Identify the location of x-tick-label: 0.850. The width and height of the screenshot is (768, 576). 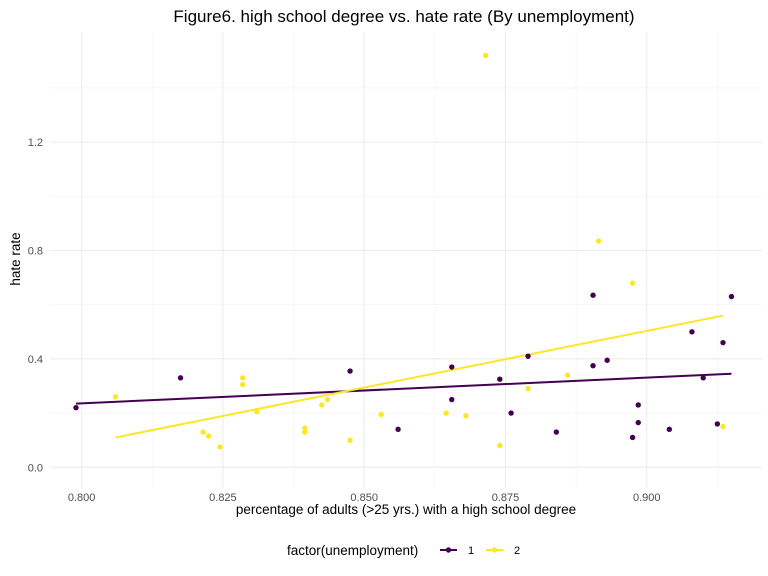
(364, 498).